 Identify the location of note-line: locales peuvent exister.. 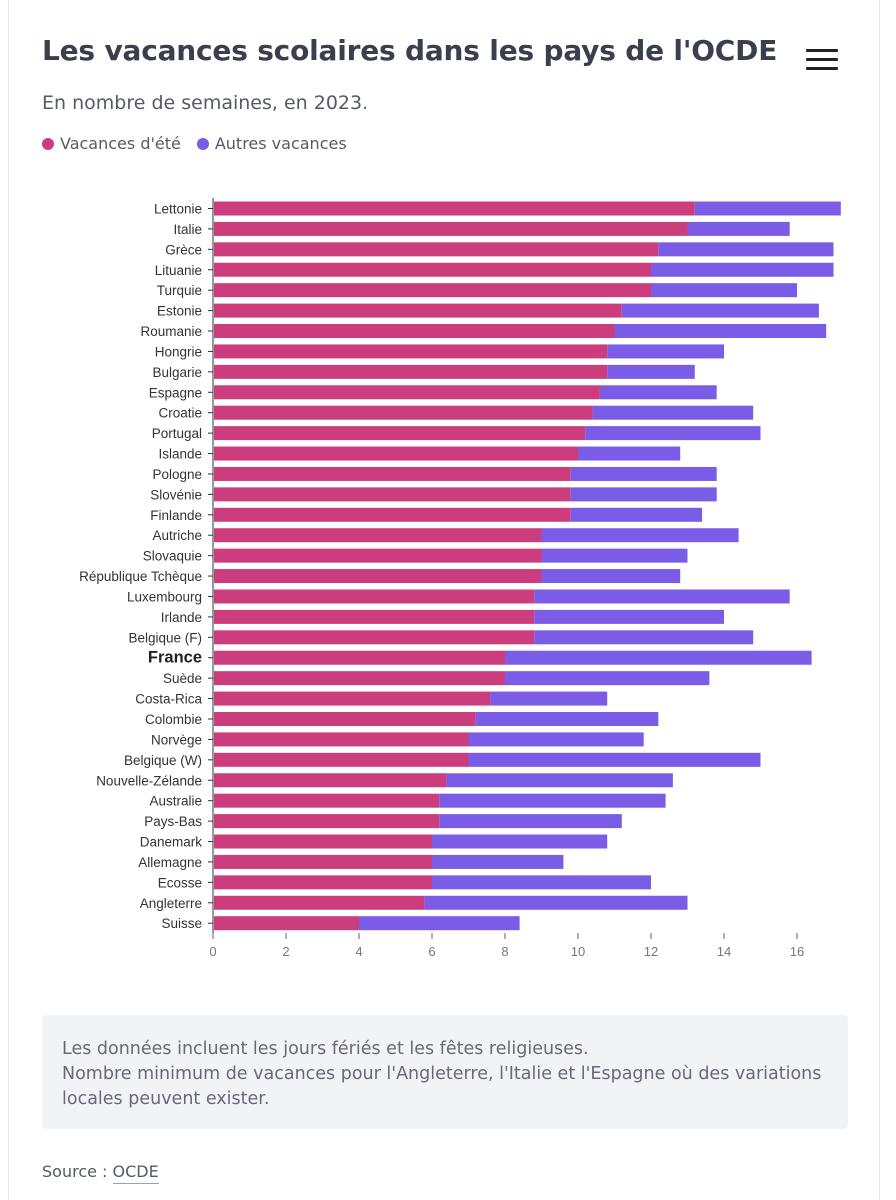
(166, 1099).